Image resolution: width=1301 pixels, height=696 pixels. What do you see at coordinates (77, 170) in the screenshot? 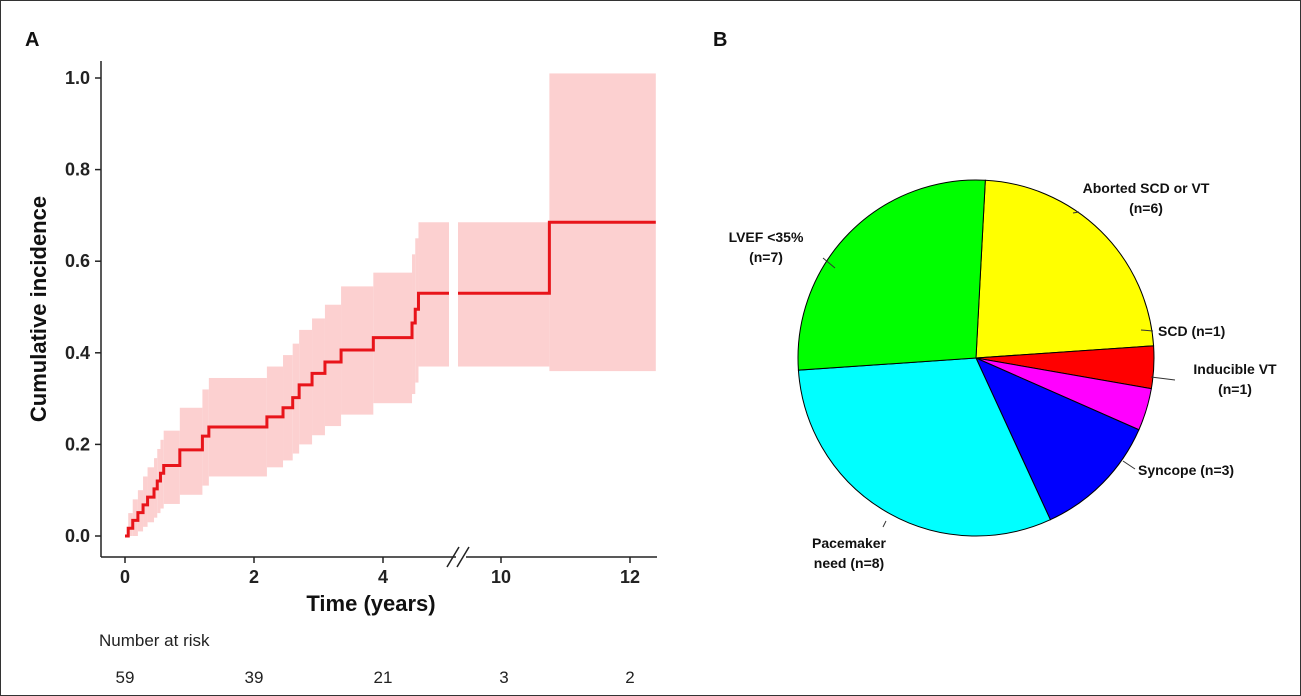
I see `y-tick-label: 0.8` at bounding box center [77, 170].